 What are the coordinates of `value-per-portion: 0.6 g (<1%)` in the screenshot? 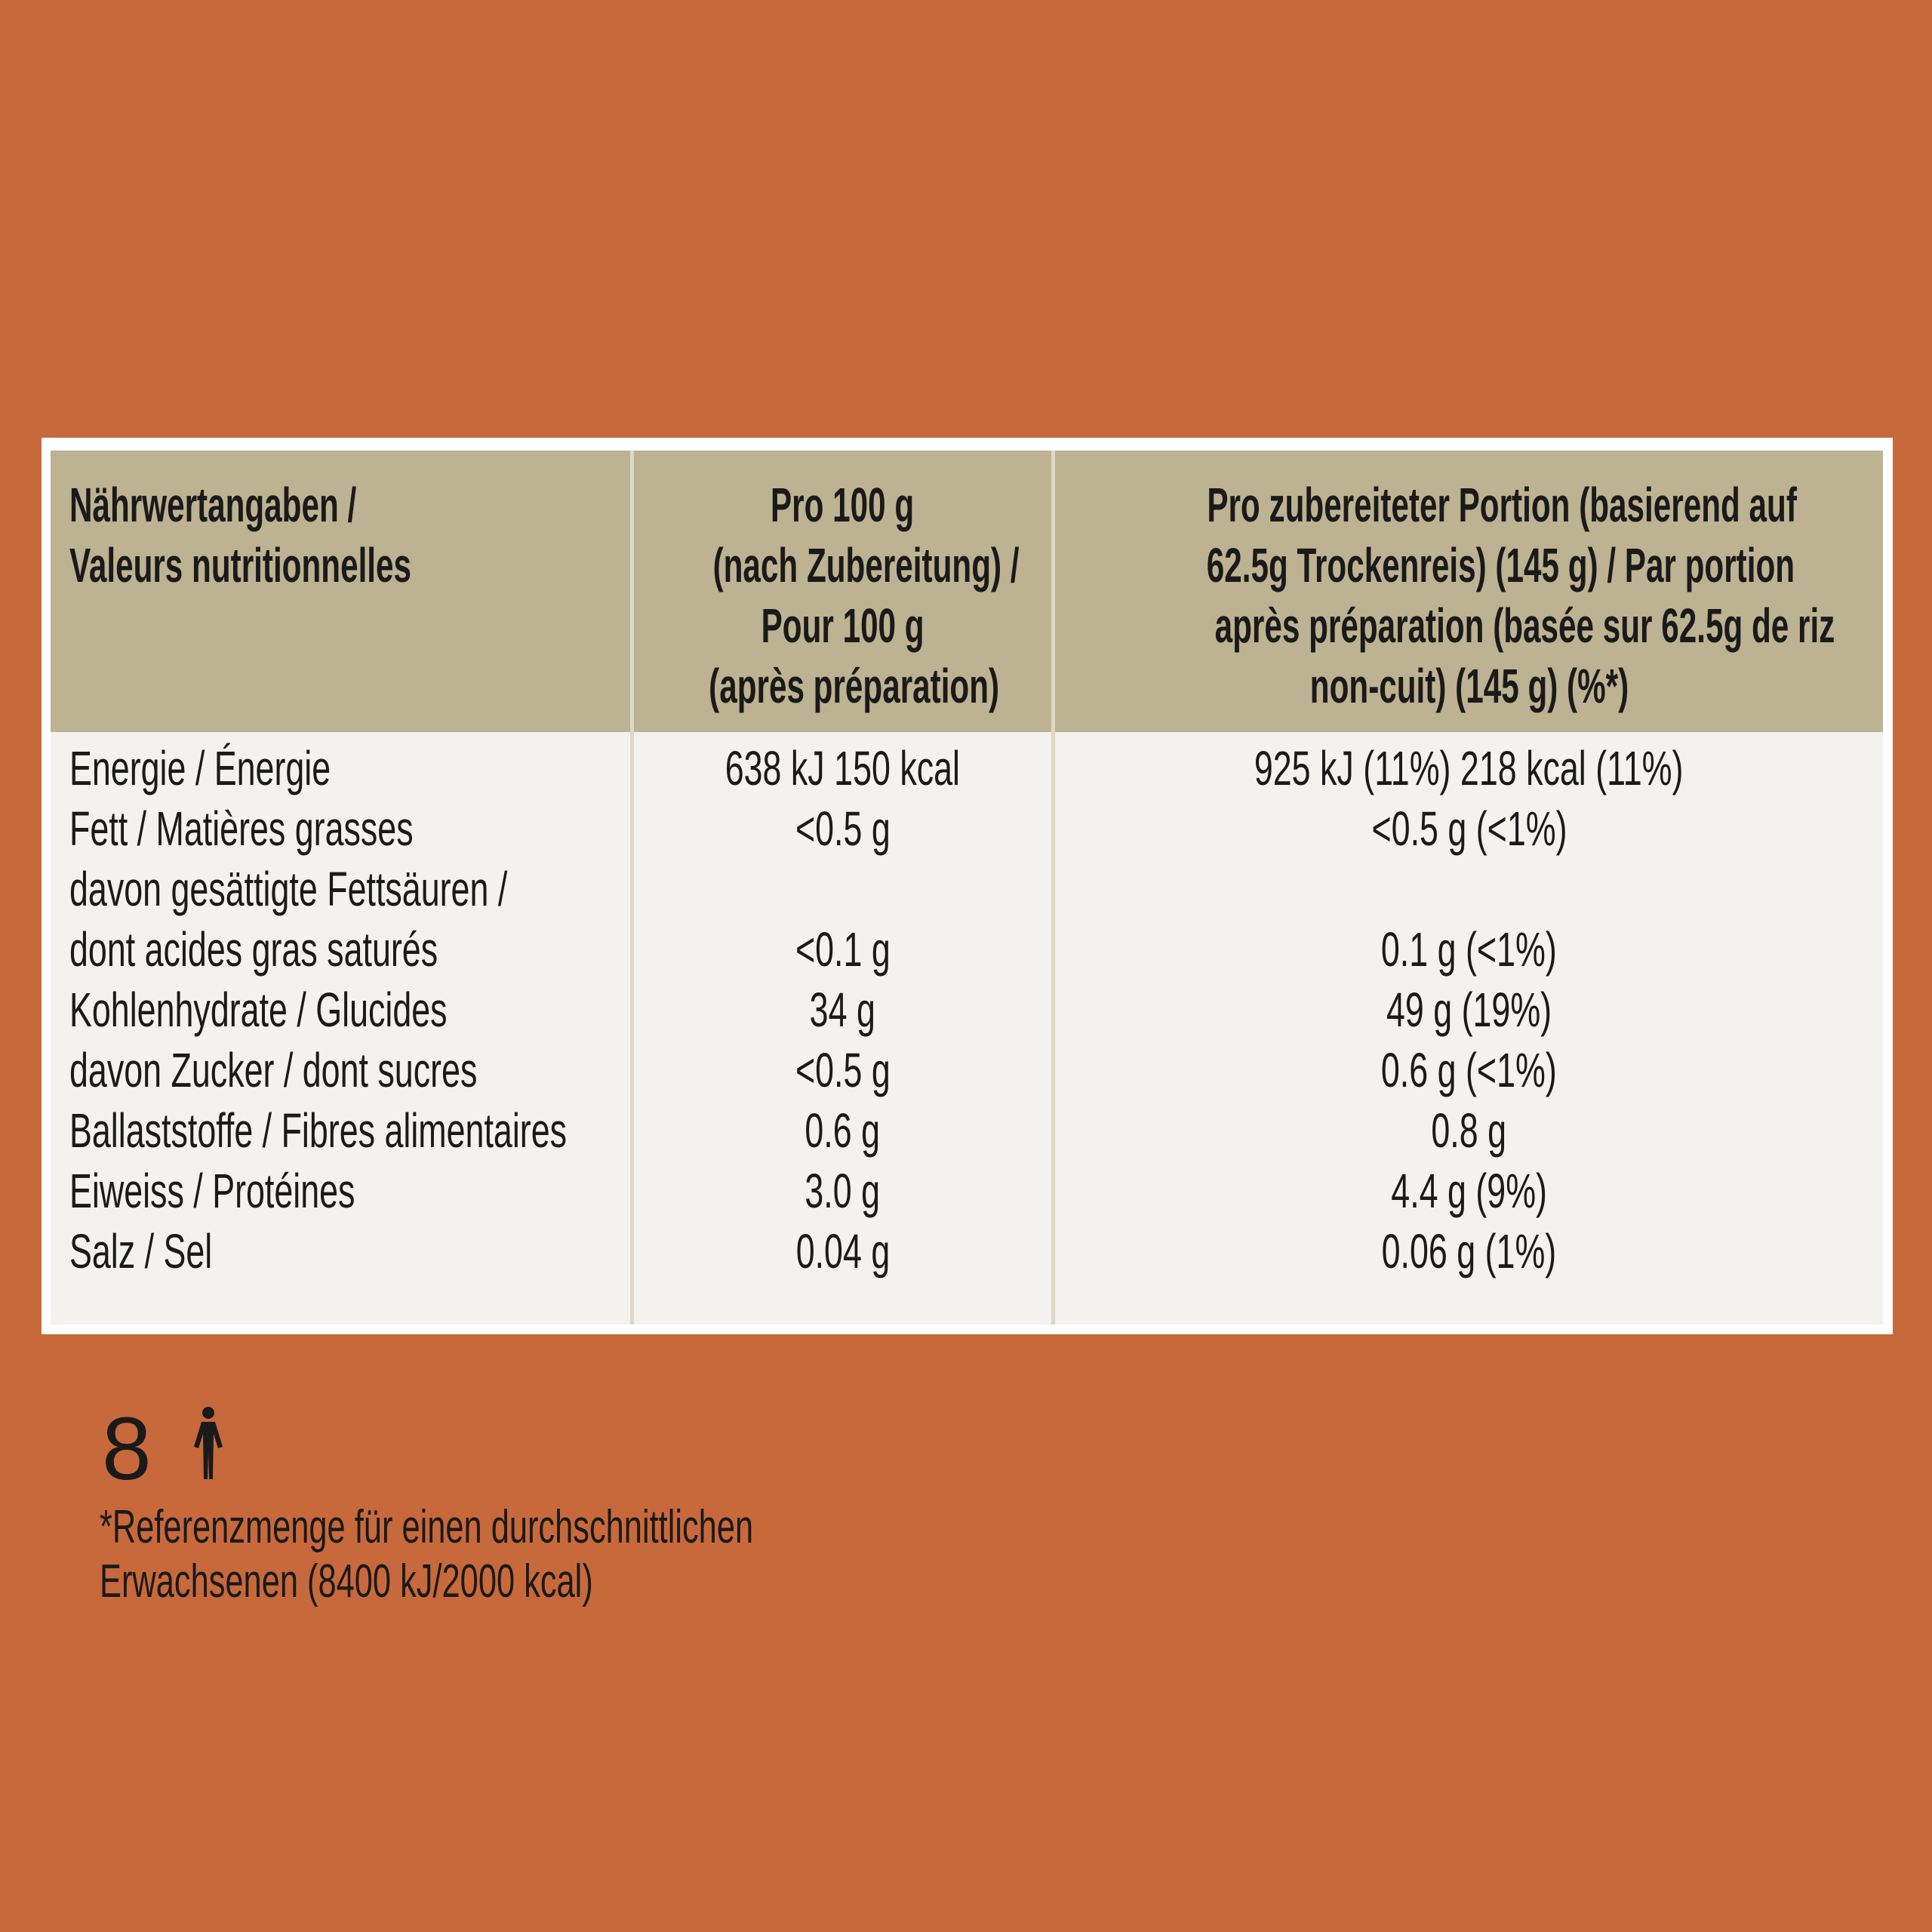 It's located at (1469, 1070).